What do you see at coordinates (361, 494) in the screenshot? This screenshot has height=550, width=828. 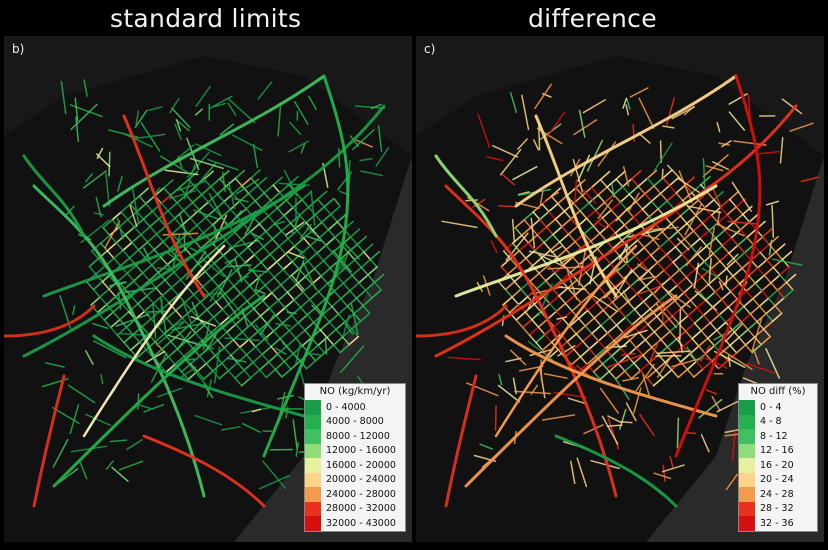 I see `legend-label: 24000 - 28000` at bounding box center [361, 494].